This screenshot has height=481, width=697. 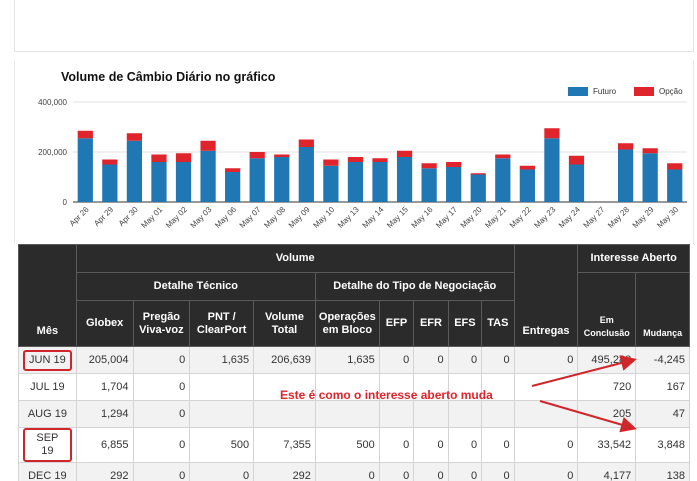 What do you see at coordinates (607, 387) in the screenshot?
I see `table-cell: 720` at bounding box center [607, 387].